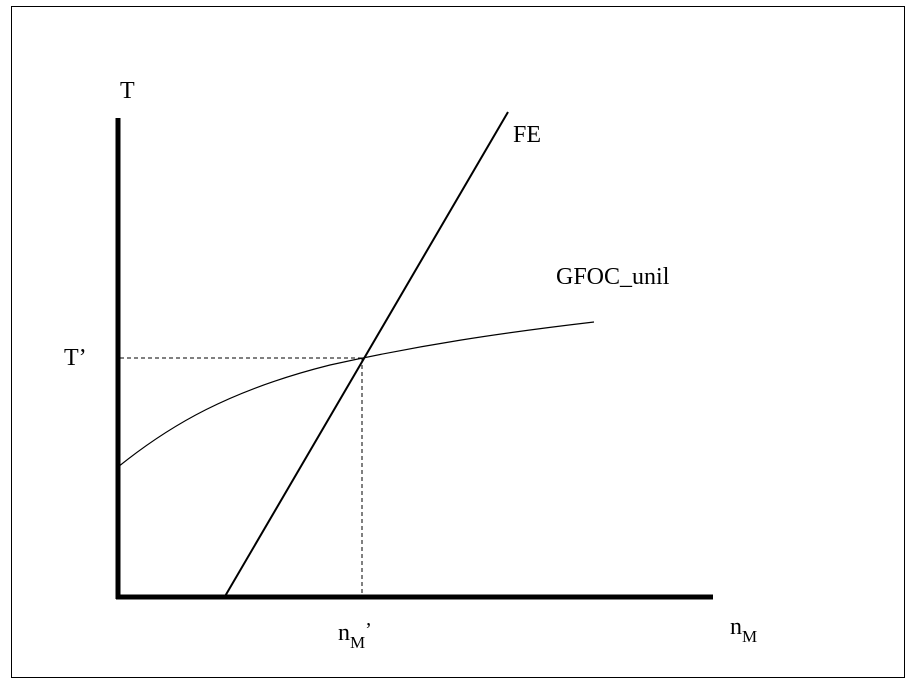 The image size is (914, 687). Describe the element at coordinates (613, 277) in the screenshot. I see `gfoc-label: GFOC_unil` at that location.